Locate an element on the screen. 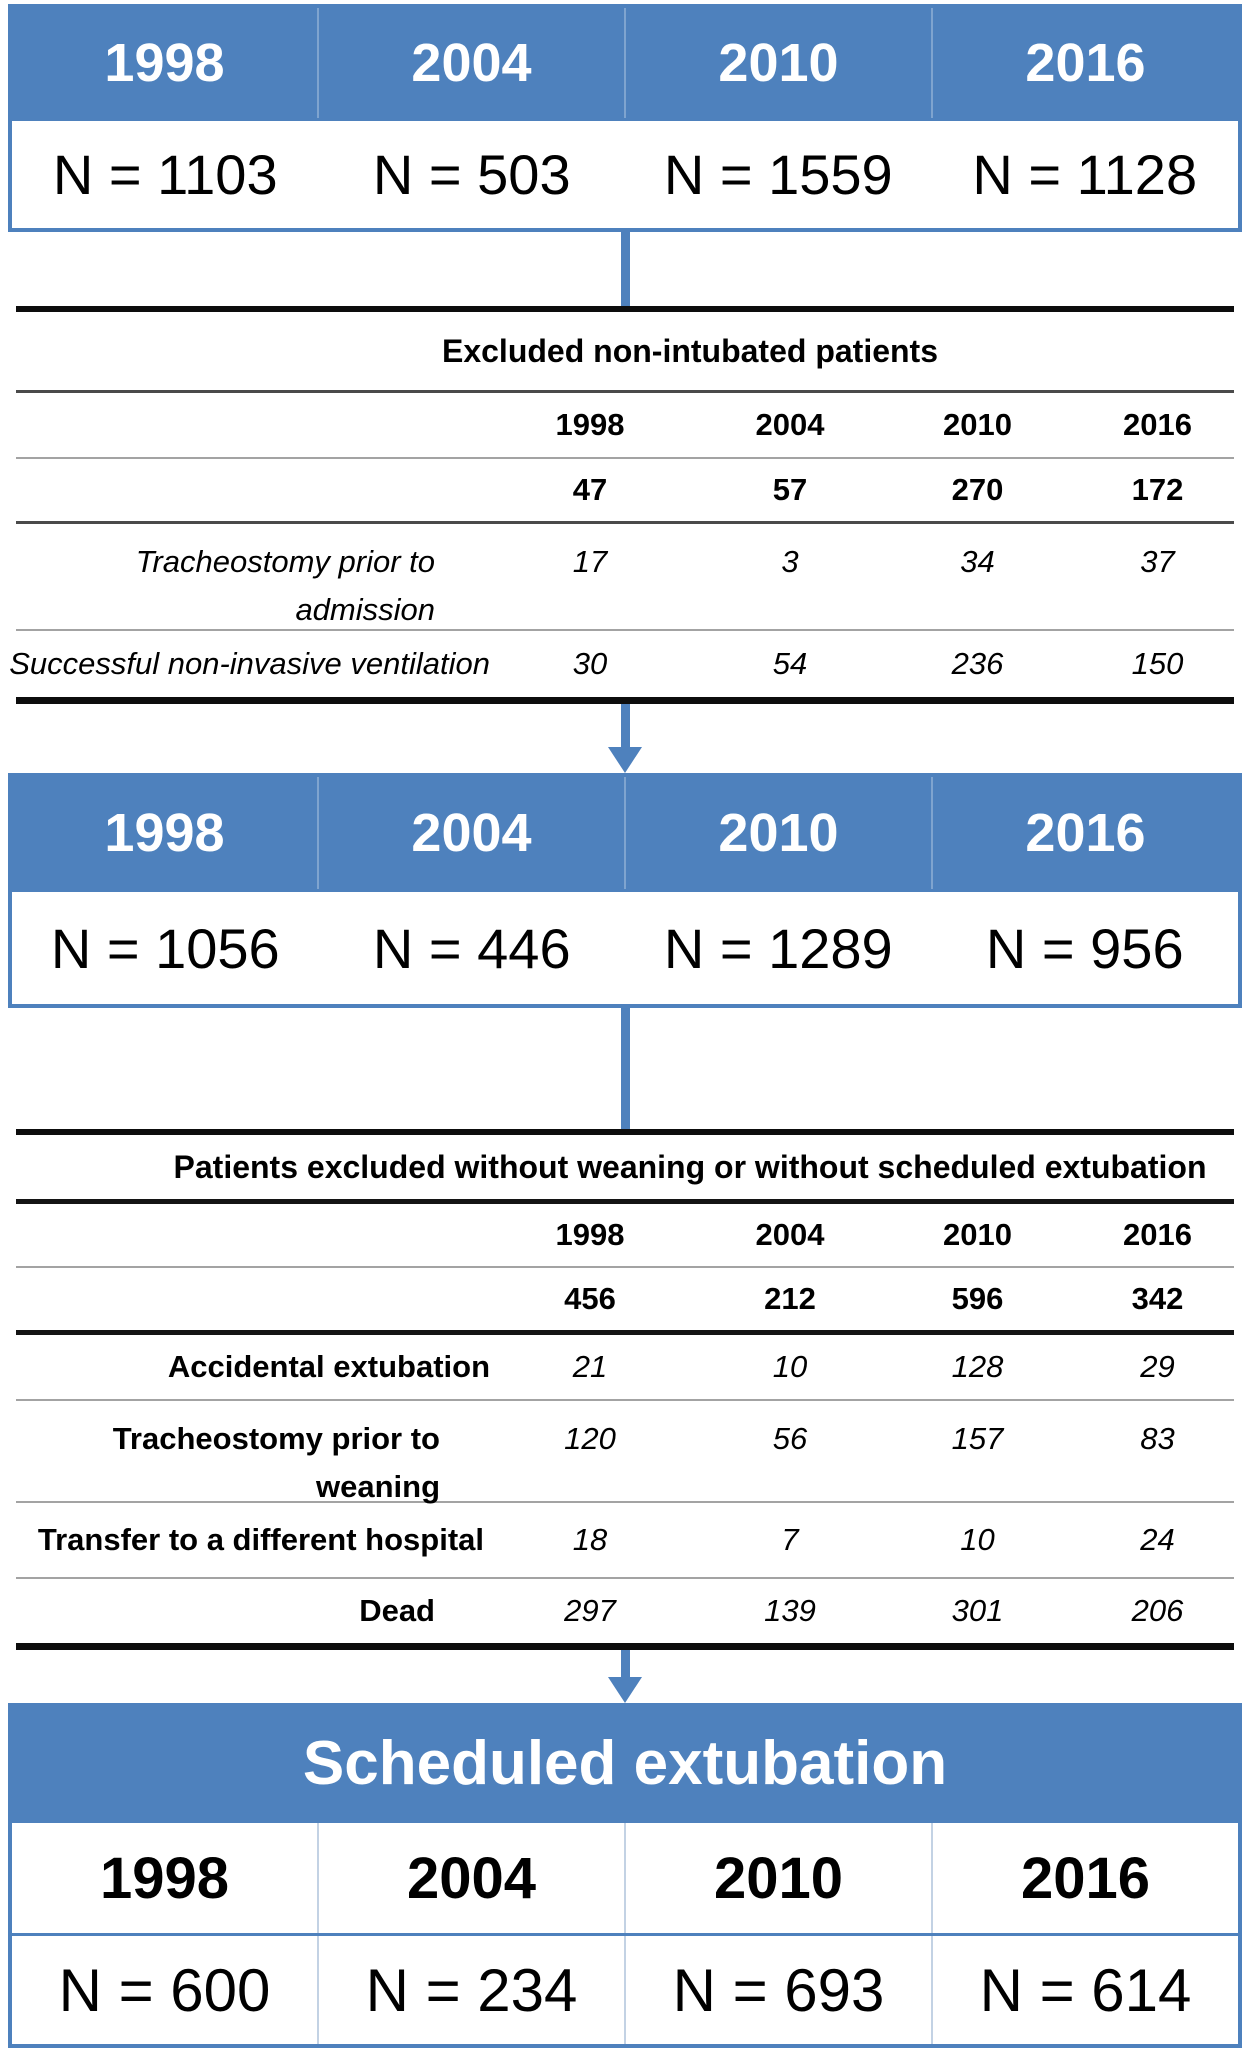  row-value: 120 is located at coordinates (590, 1438).